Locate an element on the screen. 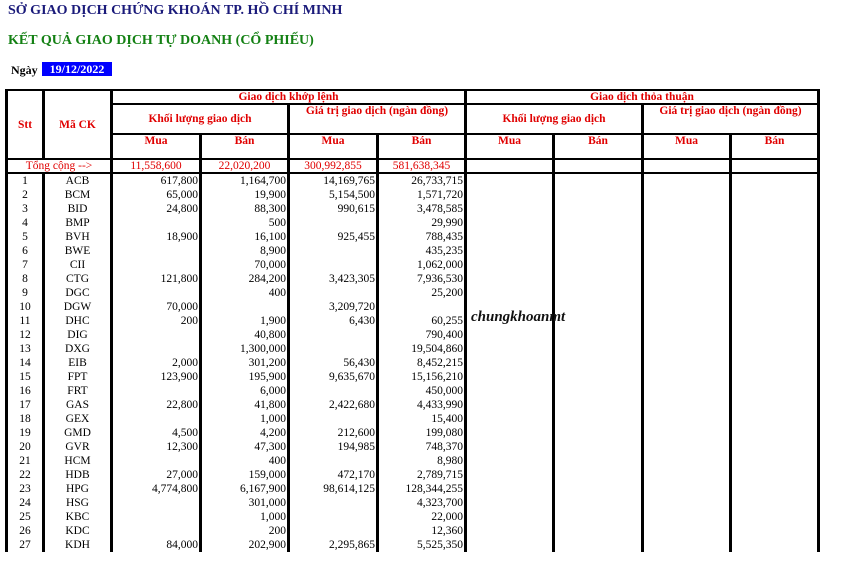  header-ma-ck: Mã CK is located at coordinates (77, 124).